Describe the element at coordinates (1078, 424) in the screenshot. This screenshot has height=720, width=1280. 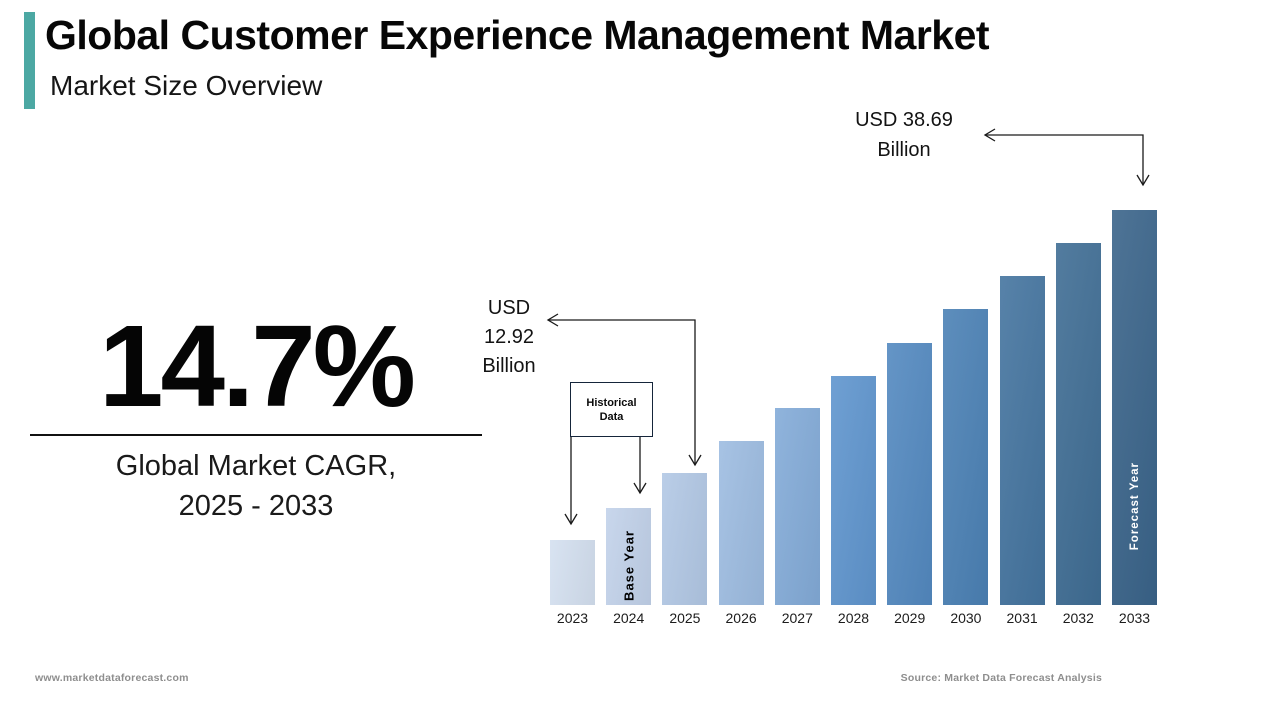
I see `bar-2032` at that location.